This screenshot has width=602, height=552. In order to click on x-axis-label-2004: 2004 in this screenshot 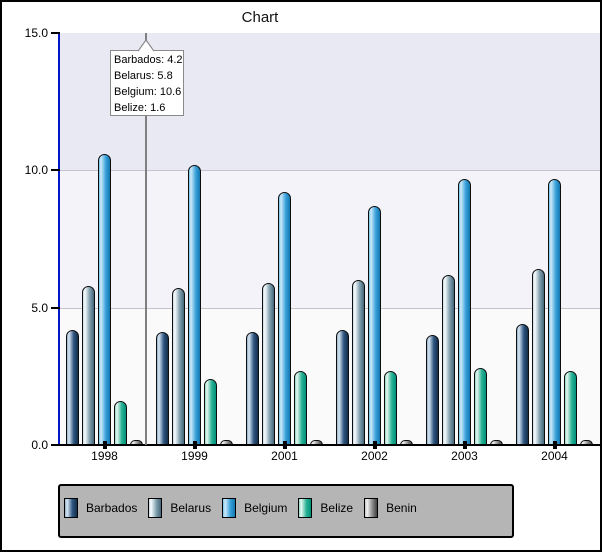, I will do `click(554, 456)`.